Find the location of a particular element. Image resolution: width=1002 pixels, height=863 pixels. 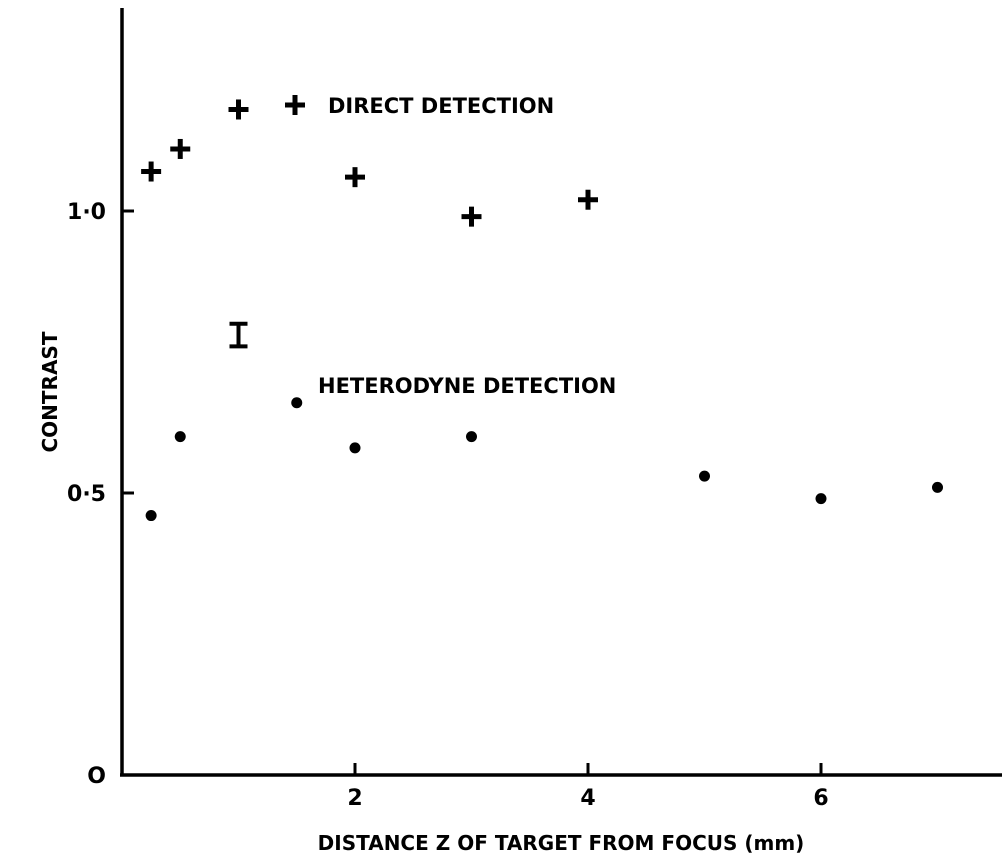

x-ticks: 2 4 6 is located at coordinates (588, 787).